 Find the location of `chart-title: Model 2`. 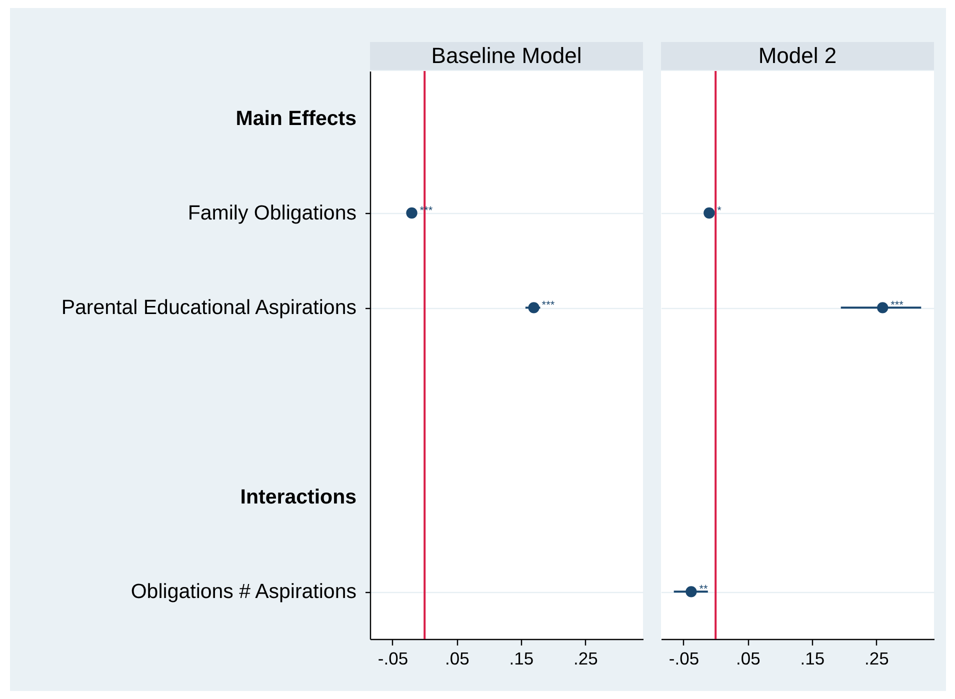

chart-title: Model 2 is located at coordinates (797, 55).